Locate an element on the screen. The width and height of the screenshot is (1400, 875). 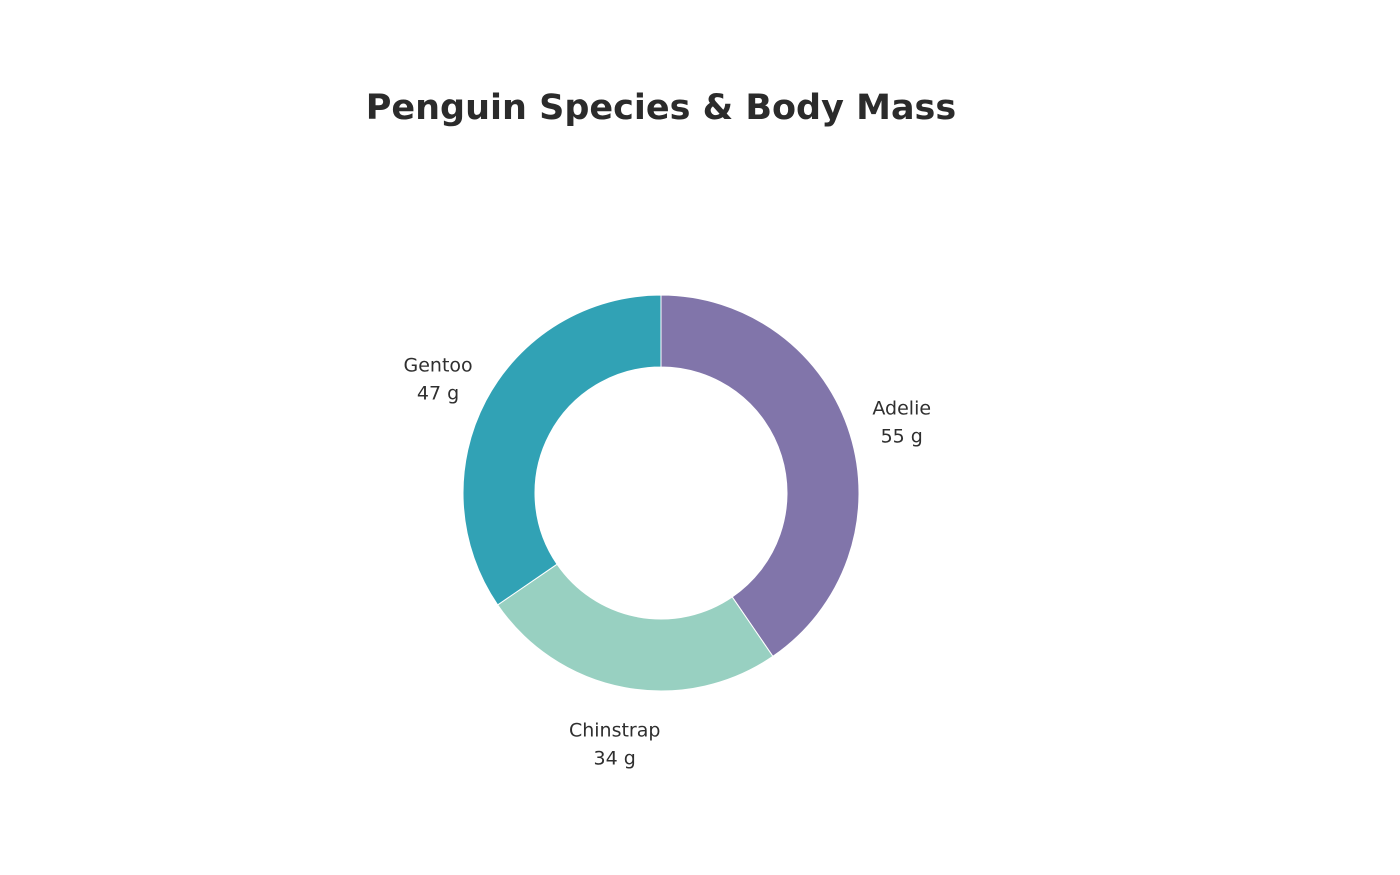
slice-name-label: Adelie is located at coordinates (901, 408).